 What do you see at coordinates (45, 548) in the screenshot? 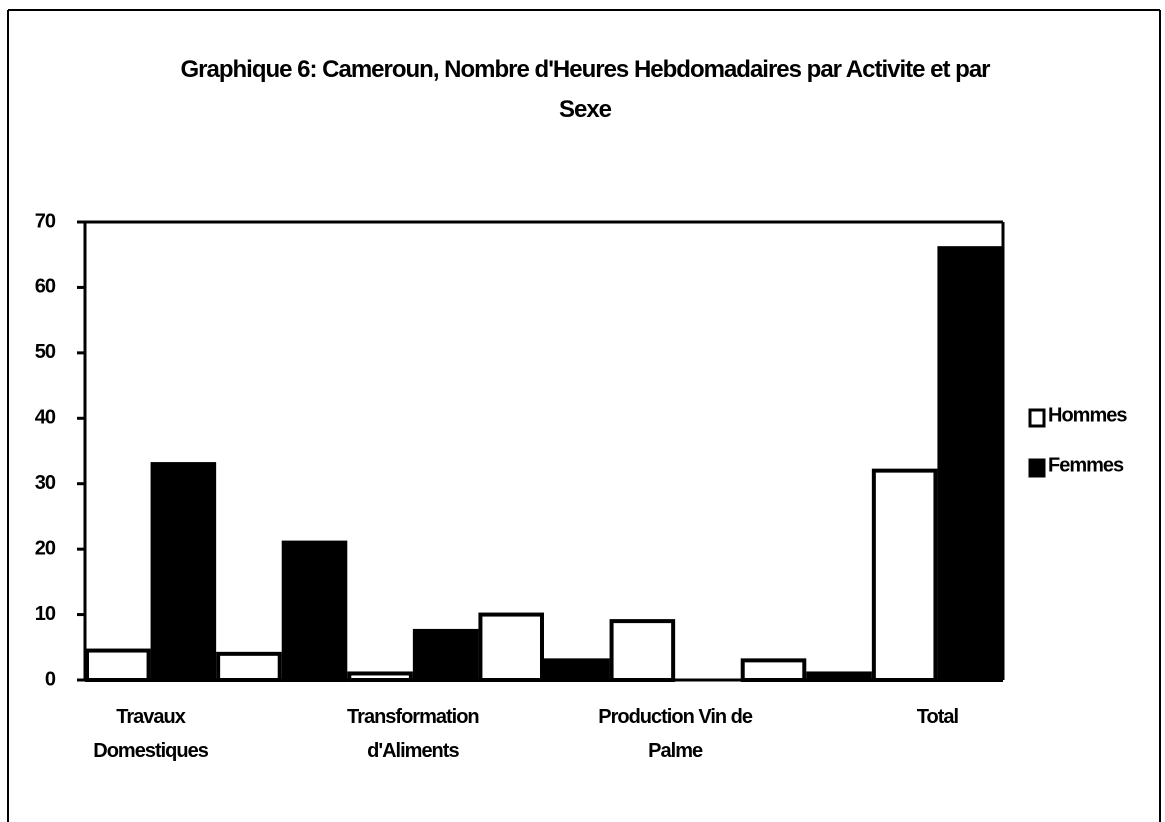
I see `y-tick-label: 20` at bounding box center [45, 548].